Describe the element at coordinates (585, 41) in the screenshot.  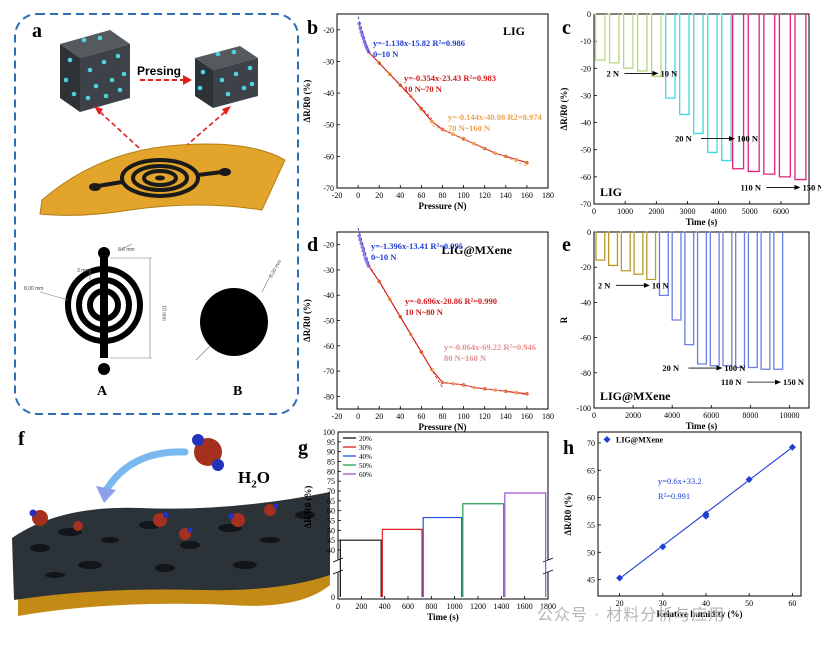
I see `chart-c-ytick-label: -10` at that location.